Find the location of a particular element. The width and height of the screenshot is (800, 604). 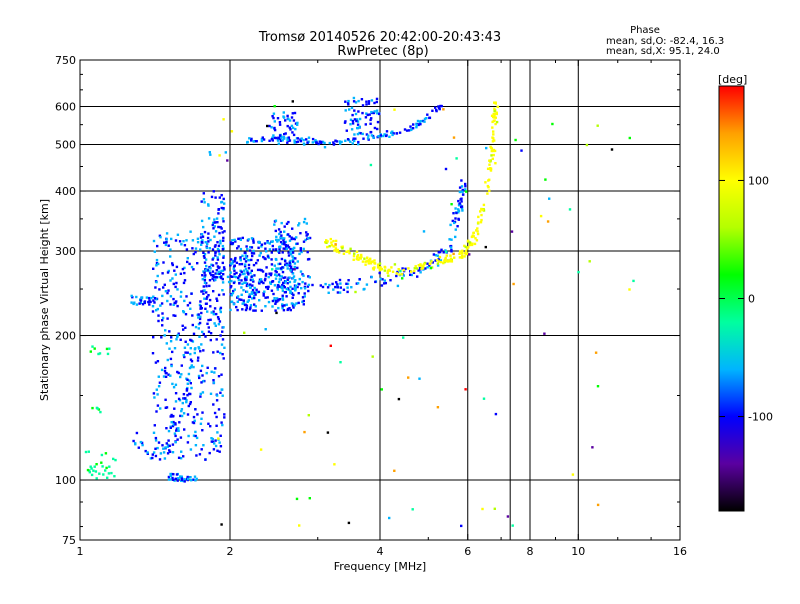

x-tick-label: 2 is located at coordinates (230, 551).